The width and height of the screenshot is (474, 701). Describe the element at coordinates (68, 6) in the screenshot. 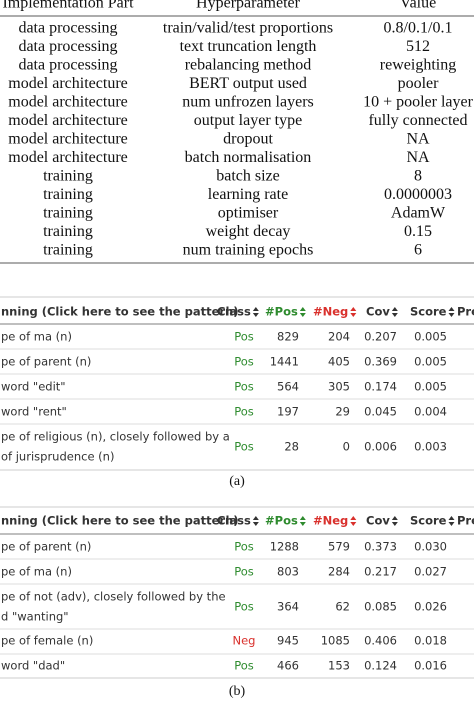

I see `column-header: Implementation Part` at that location.